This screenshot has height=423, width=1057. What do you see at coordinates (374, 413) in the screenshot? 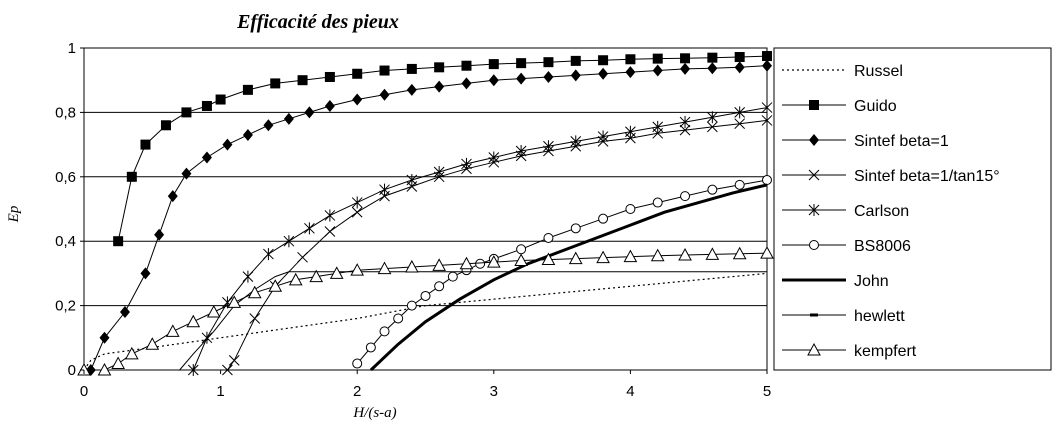
I see `x-axis-label: H/(s-a)` at bounding box center [374, 413].